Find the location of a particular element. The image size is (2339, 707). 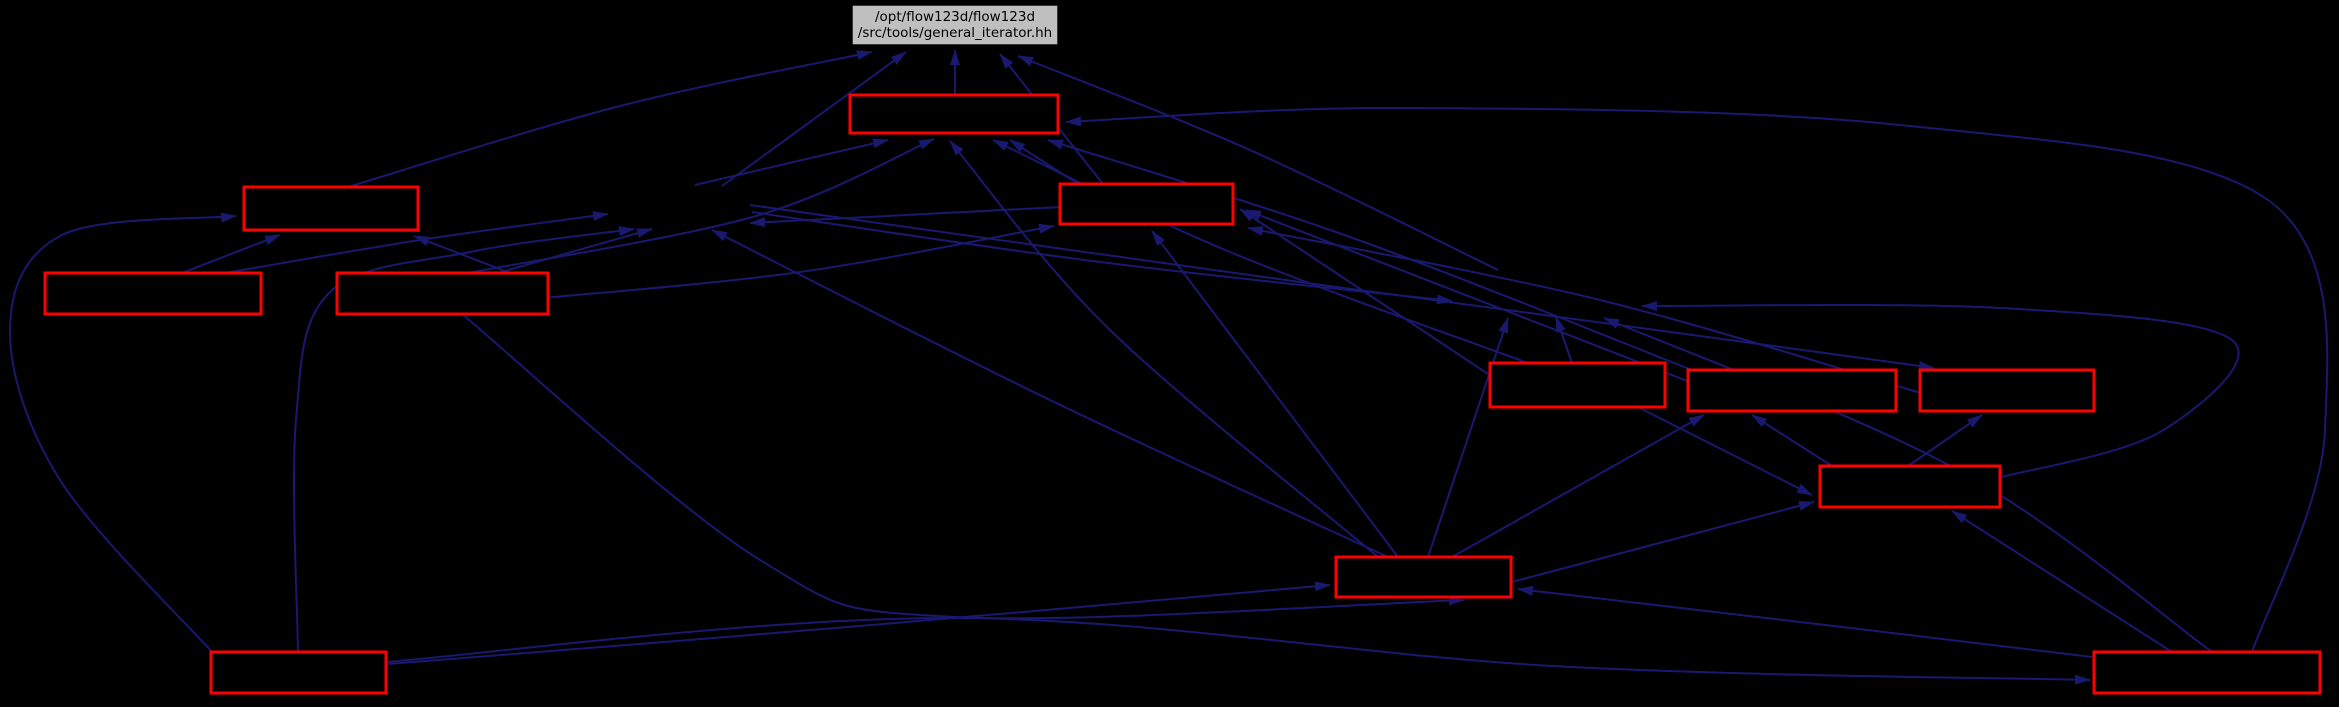

edge-nJ-nA is located at coordinates (122, 433).